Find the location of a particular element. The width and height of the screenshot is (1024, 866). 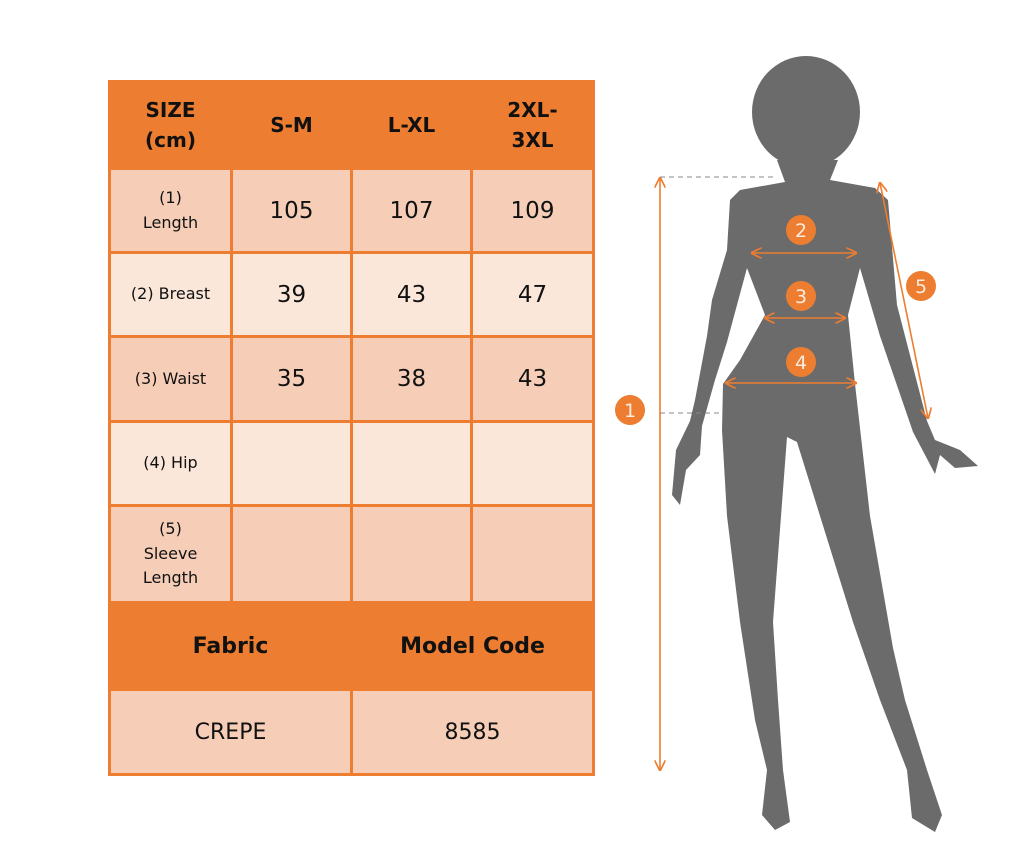

row-label: (3) Waist is located at coordinates (170, 379).